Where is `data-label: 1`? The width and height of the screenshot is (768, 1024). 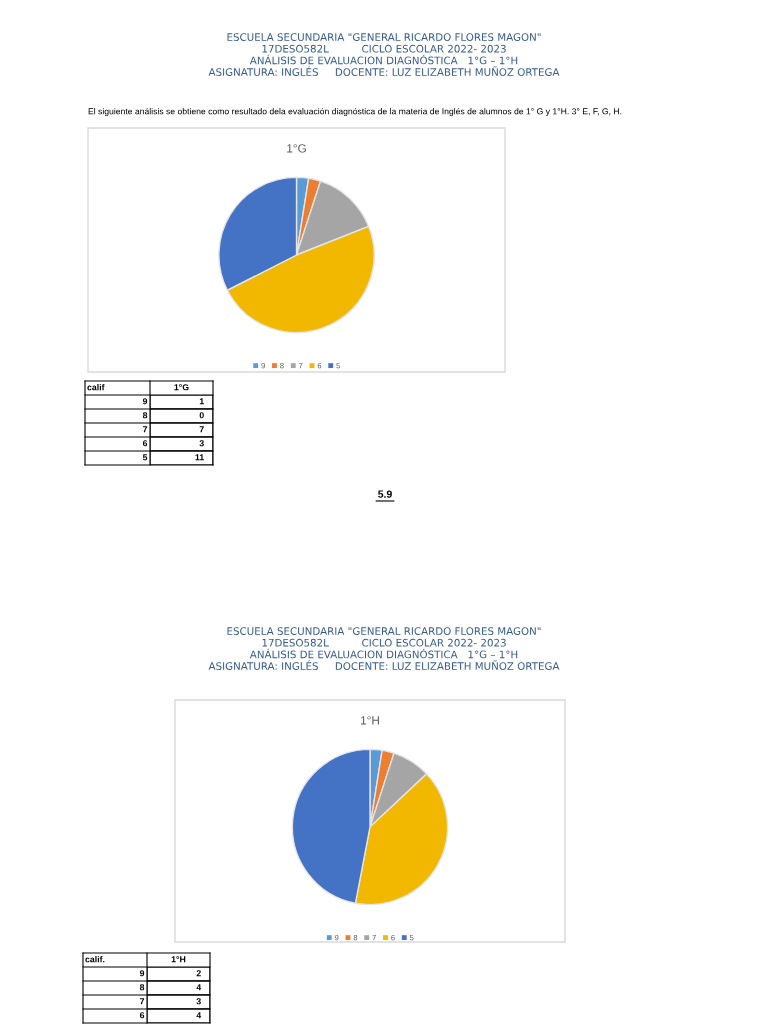 data-label: 1 is located at coordinates (201, 401).